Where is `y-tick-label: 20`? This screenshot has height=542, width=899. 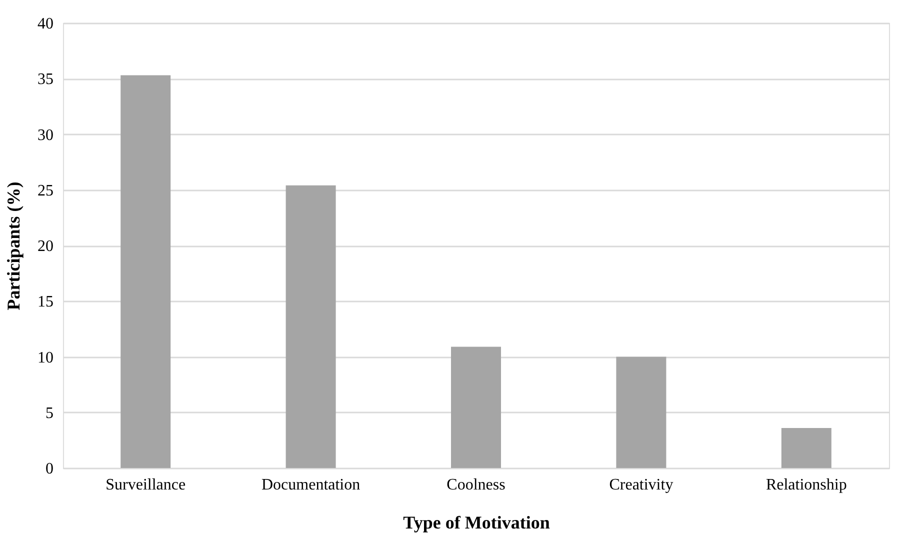
y-tick-label: 20 is located at coordinates (46, 246).